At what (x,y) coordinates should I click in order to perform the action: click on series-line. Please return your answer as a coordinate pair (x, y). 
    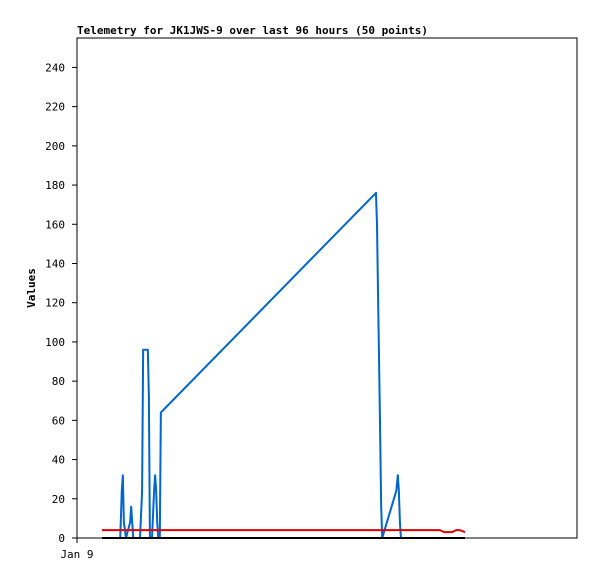
    Looking at the image, I should click on (284, 531).